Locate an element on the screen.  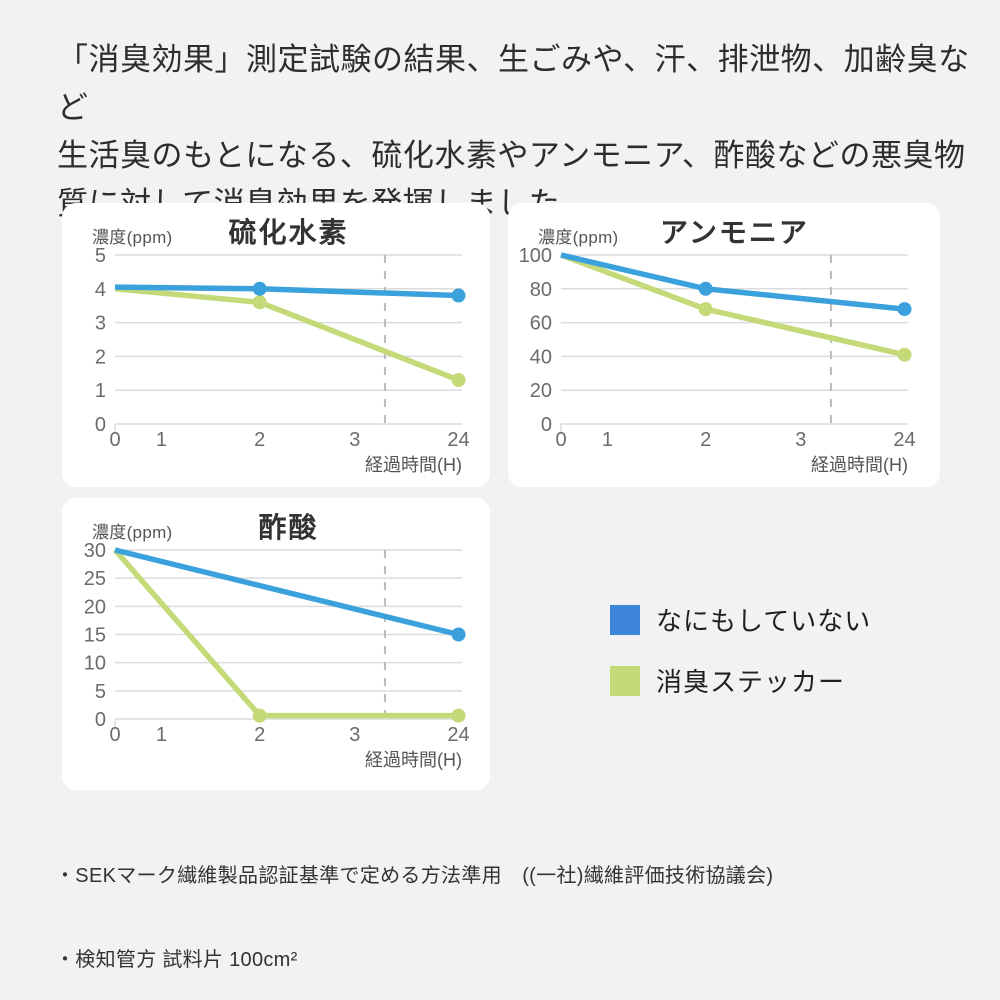
y-tick-label: 100 is located at coordinates (535, 256).